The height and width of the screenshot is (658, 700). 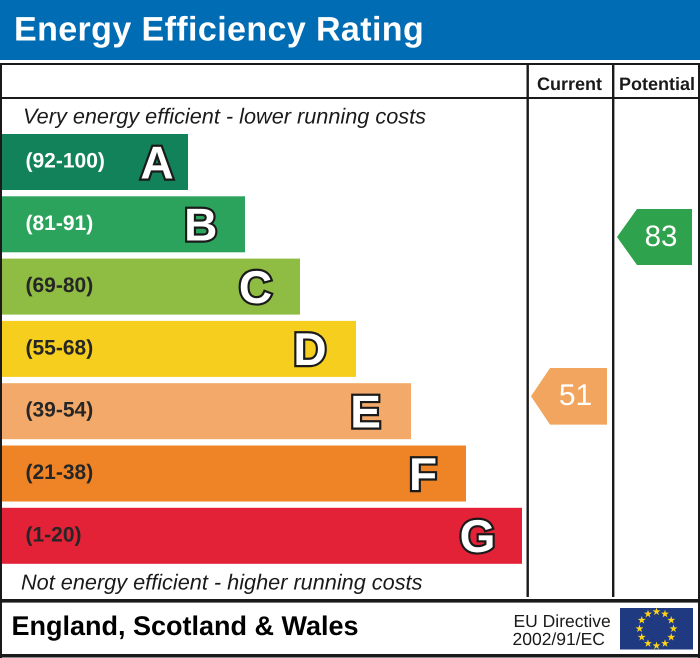 I want to click on svg-text: A, so click(x=156, y=162).